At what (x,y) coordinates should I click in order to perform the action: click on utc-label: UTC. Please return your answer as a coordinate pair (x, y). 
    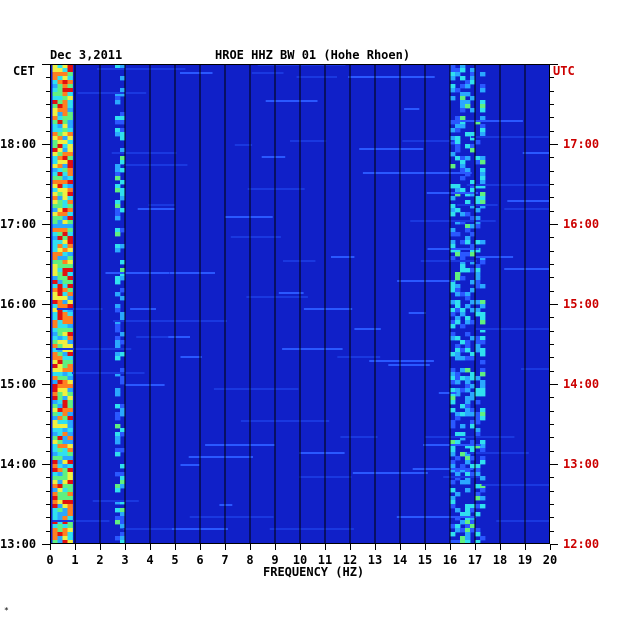
    Looking at the image, I should click on (564, 71).